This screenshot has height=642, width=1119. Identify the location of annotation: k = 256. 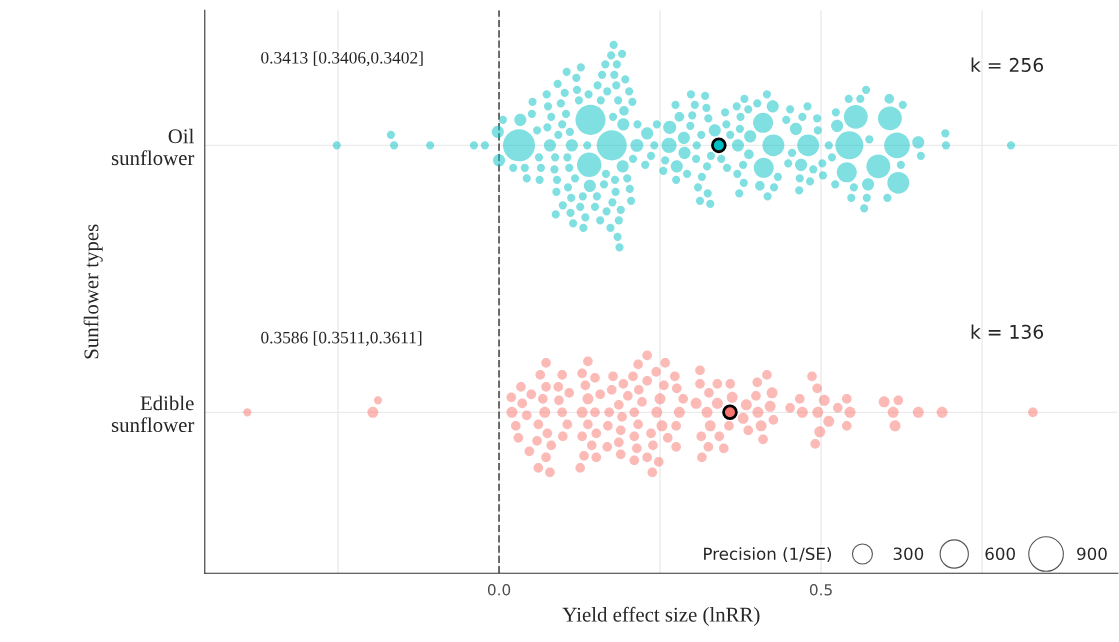
(1007, 65).